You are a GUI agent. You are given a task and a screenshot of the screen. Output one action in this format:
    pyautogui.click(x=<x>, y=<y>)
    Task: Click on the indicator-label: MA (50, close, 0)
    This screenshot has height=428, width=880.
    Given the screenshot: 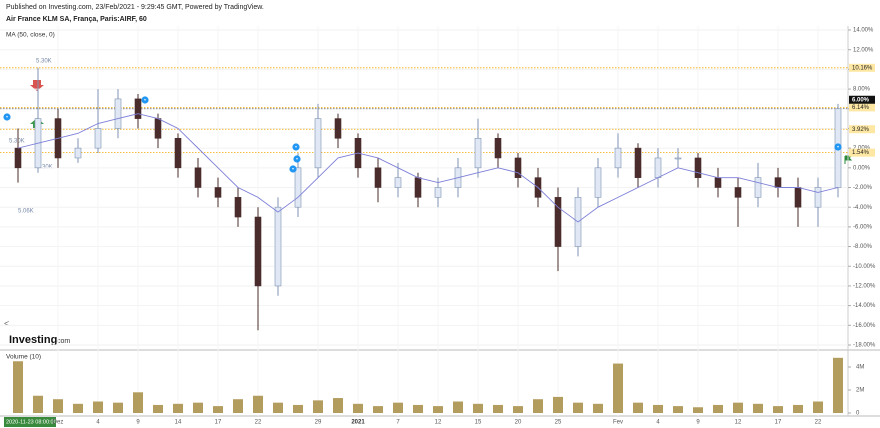 What is the action you would take?
    pyautogui.click(x=30, y=35)
    